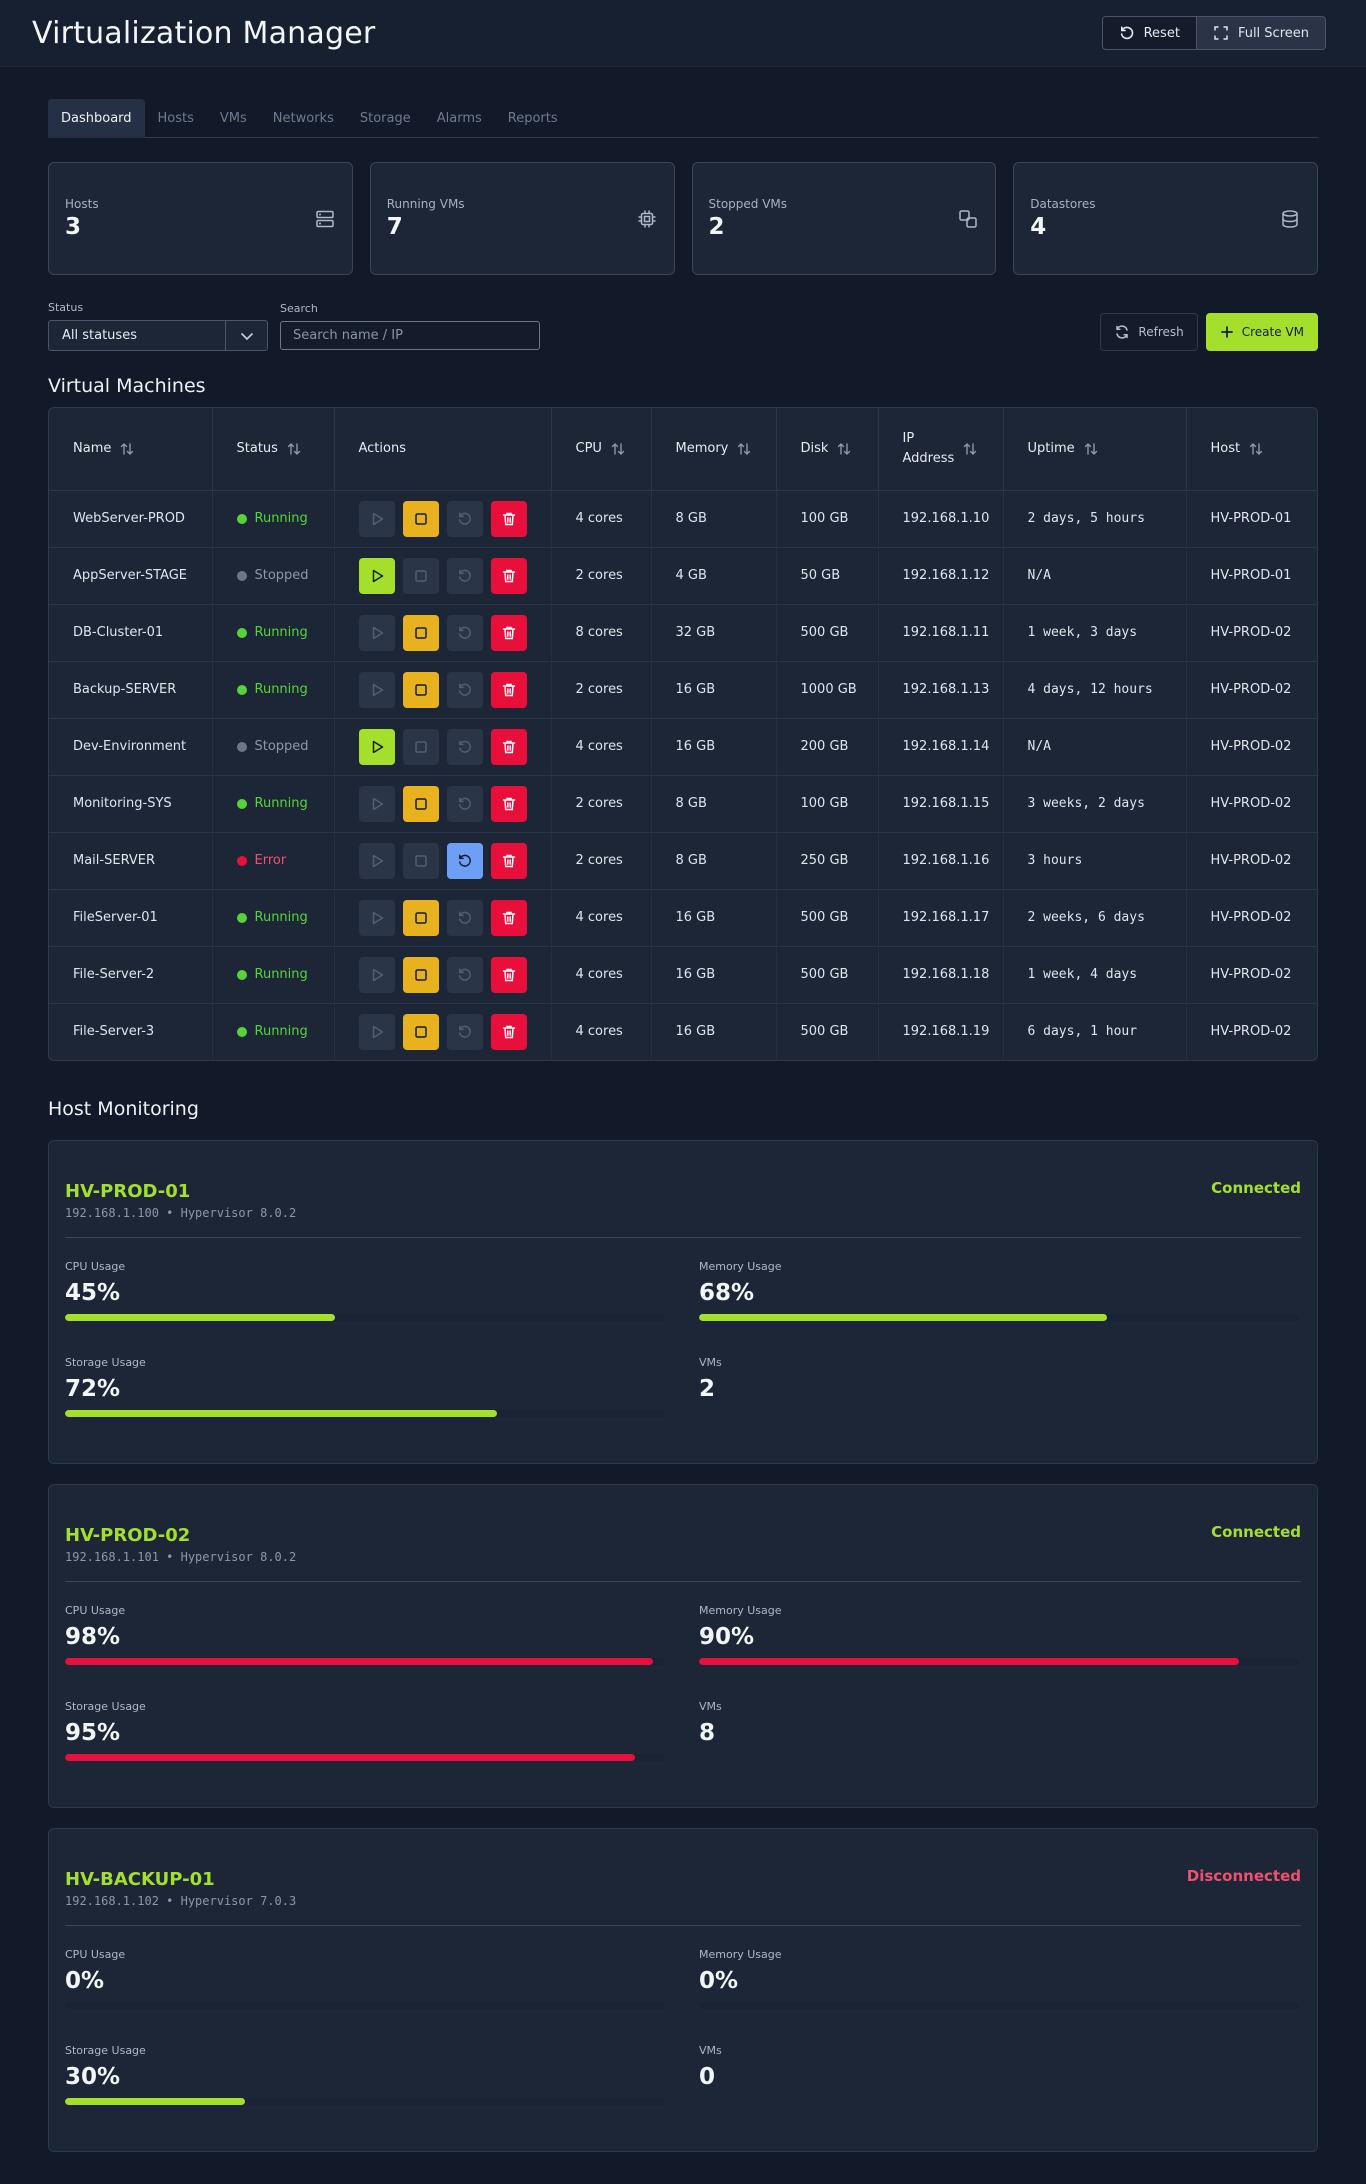  What do you see at coordinates (827, 576) in the screenshot?
I see `vm-disk: 50 GB` at bounding box center [827, 576].